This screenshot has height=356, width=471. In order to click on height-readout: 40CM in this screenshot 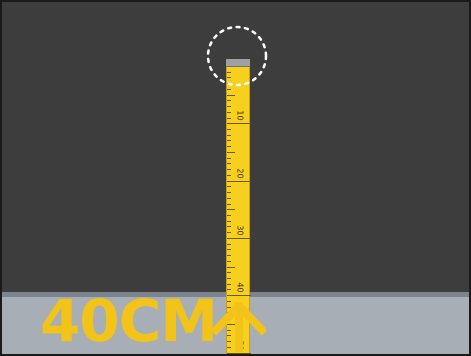, I will do `click(129, 321)`.